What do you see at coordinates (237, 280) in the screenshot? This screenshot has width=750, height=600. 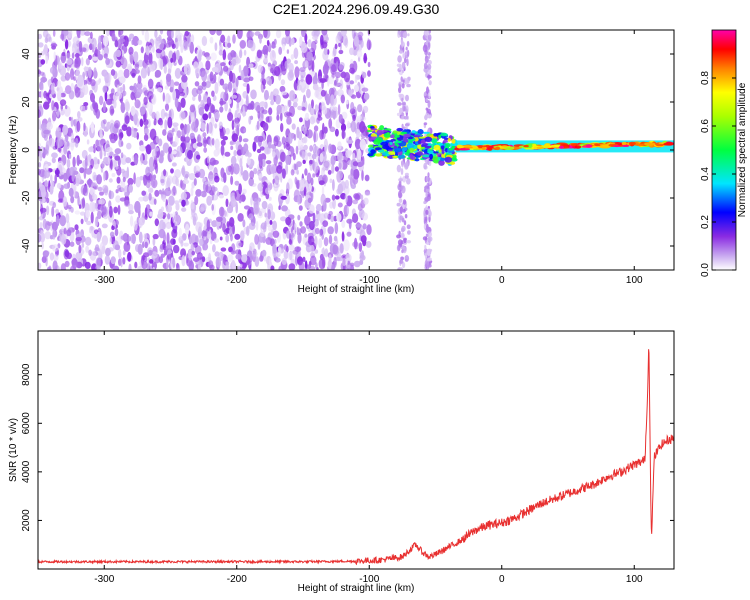 I see `x-tick-label: -200` at bounding box center [237, 280].